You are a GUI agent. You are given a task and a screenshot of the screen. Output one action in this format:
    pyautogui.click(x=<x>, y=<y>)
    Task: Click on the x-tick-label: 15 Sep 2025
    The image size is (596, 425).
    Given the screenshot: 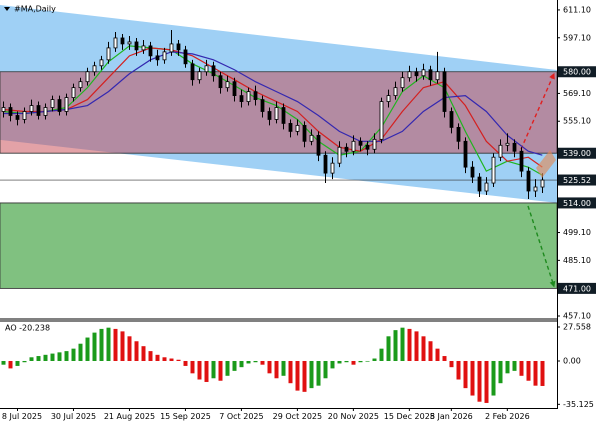 What is the action you would take?
    pyautogui.click(x=185, y=416)
    